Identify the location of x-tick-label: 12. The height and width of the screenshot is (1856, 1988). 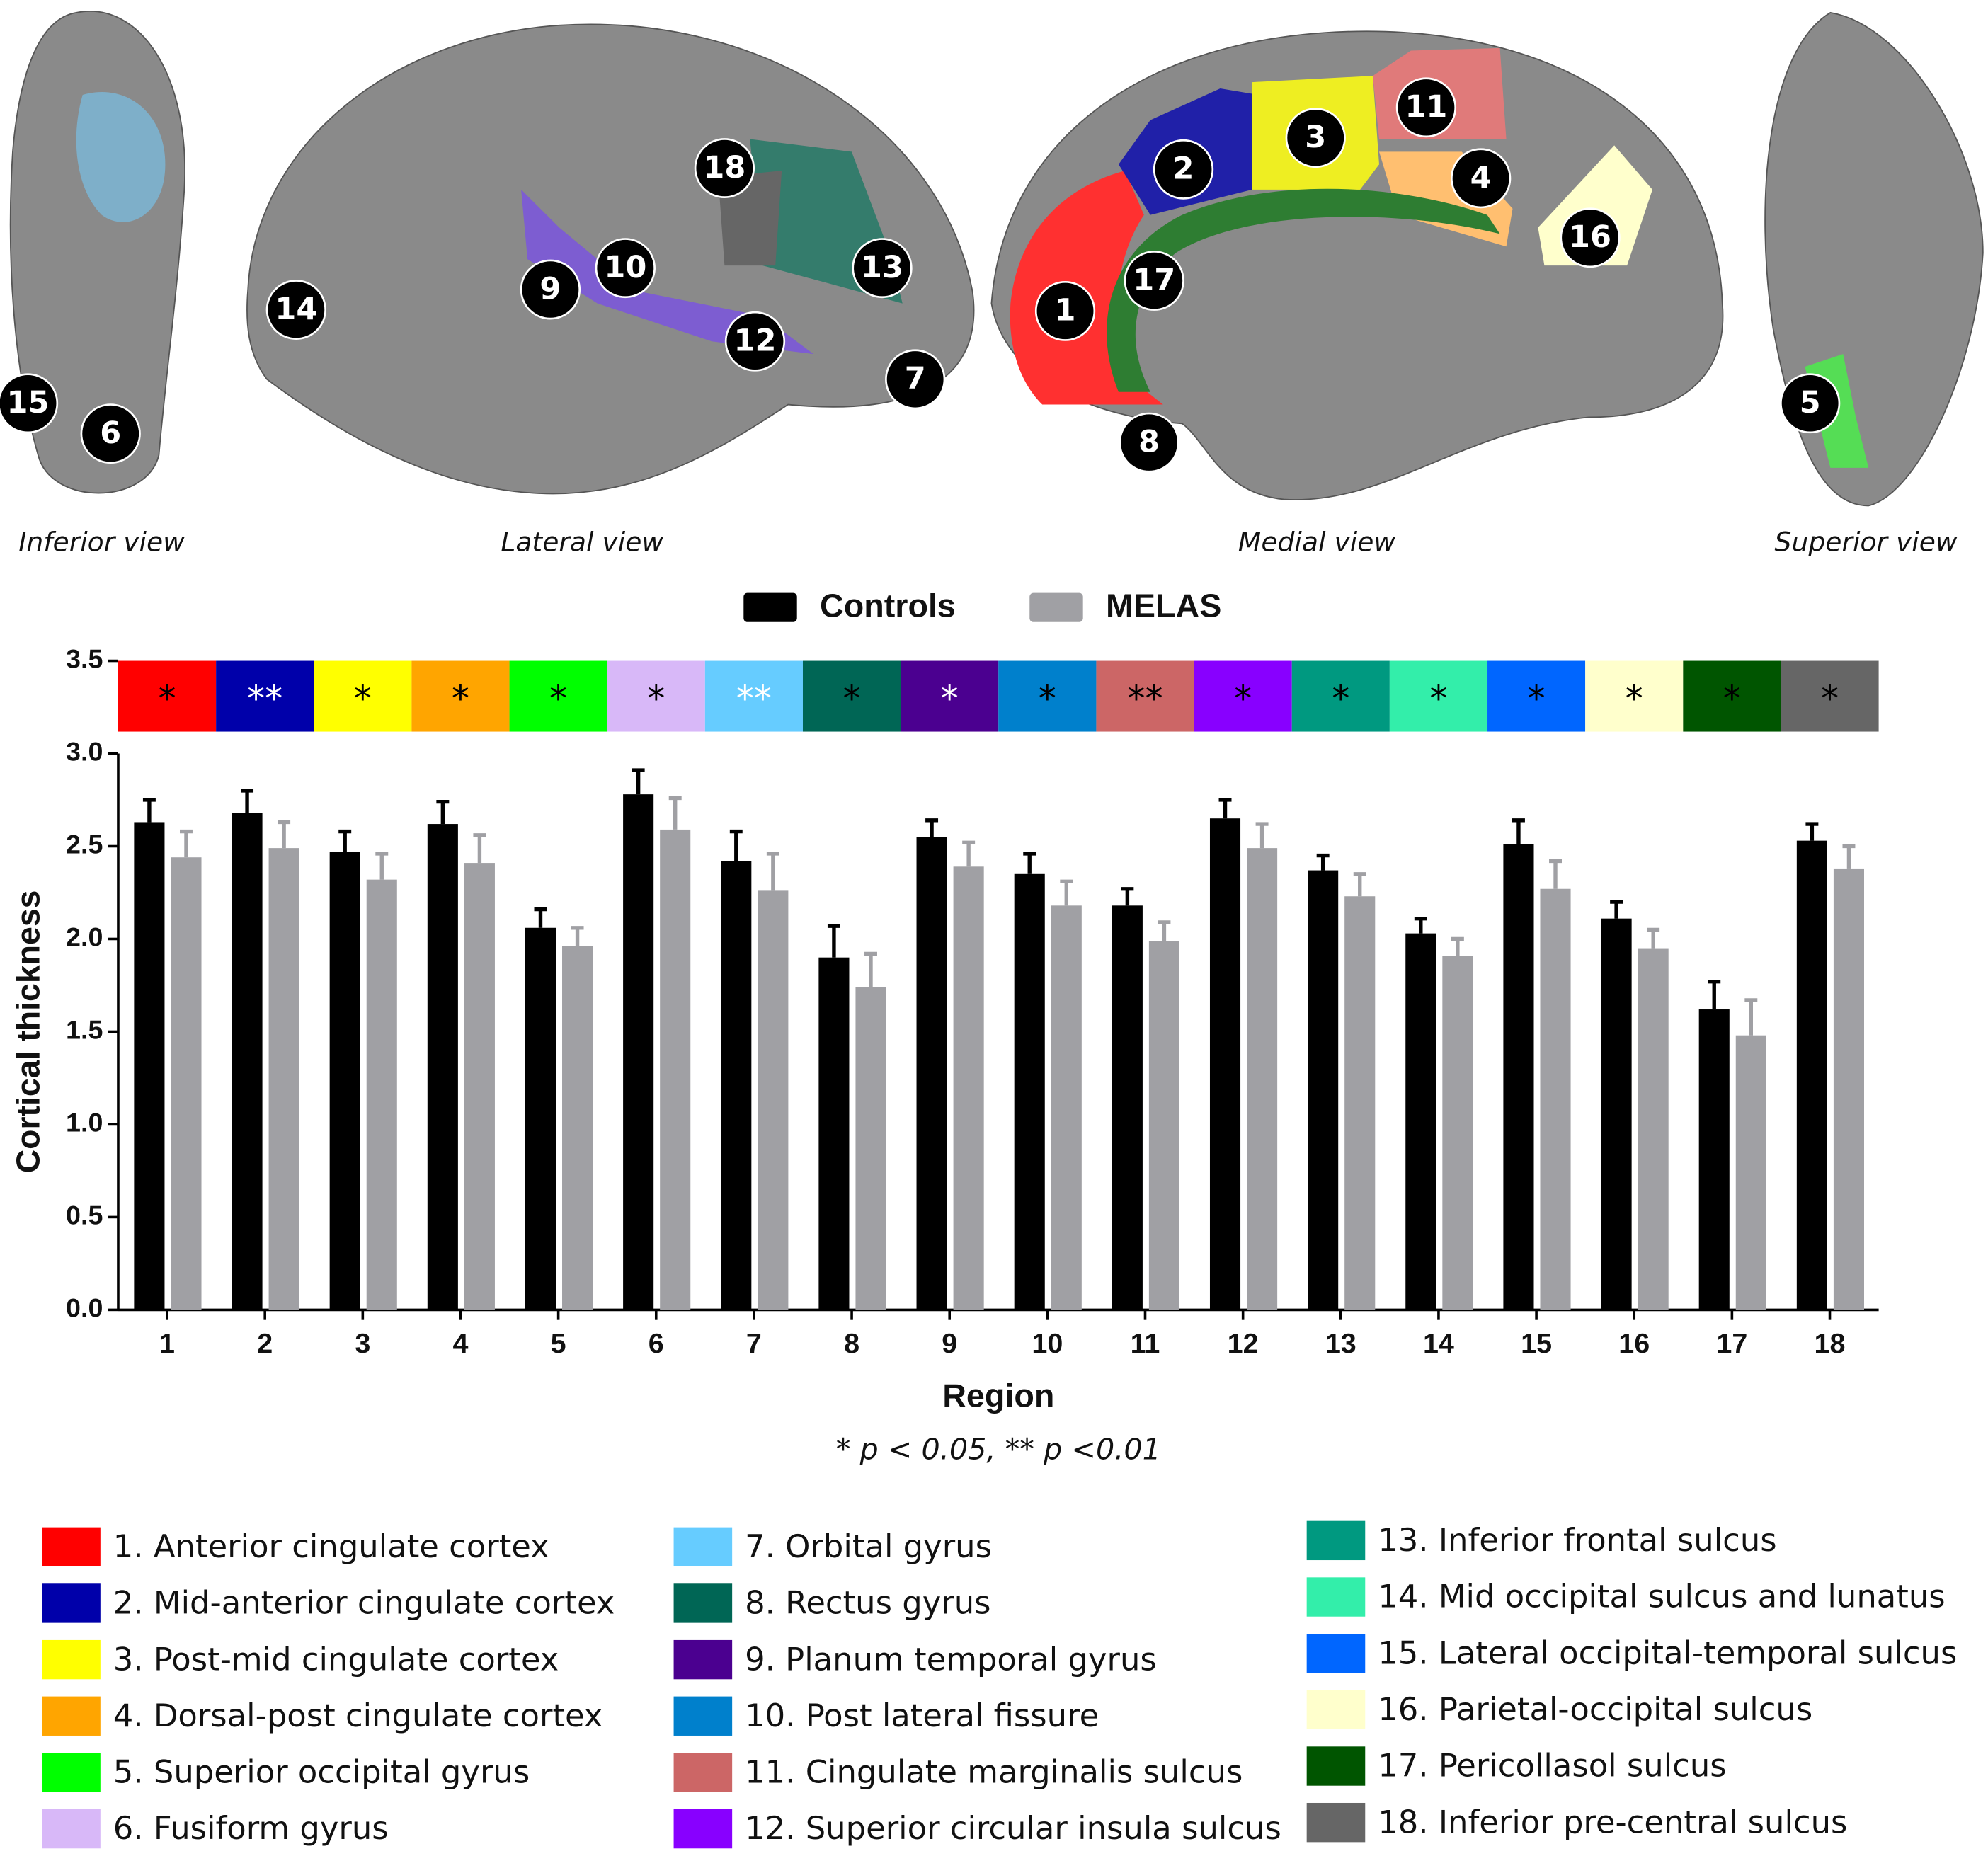
(1243, 1343).